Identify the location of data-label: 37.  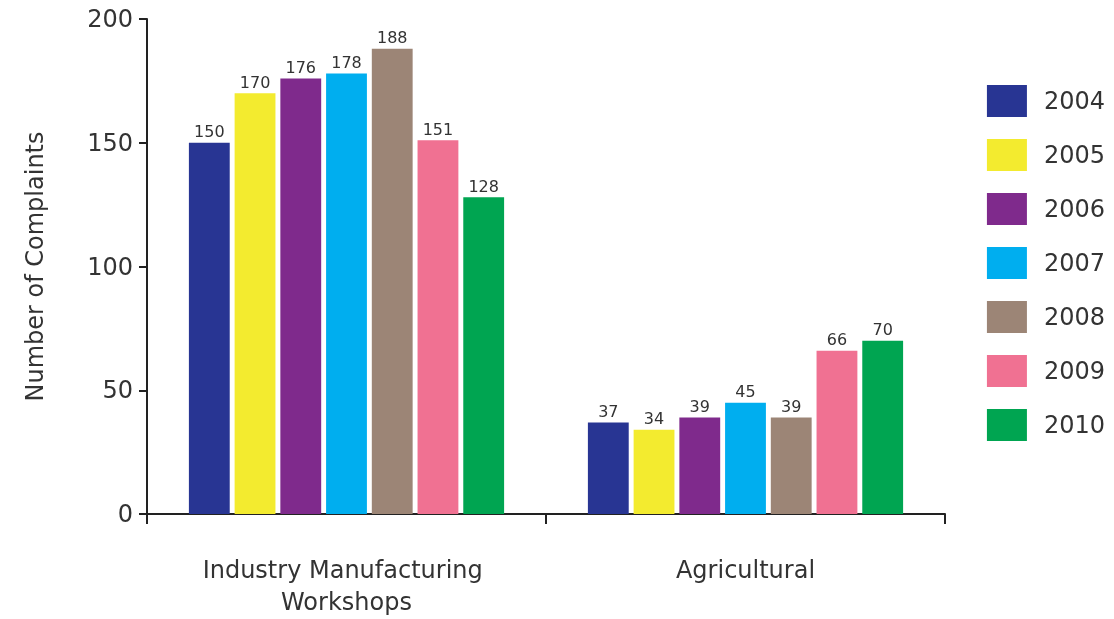
(608, 411).